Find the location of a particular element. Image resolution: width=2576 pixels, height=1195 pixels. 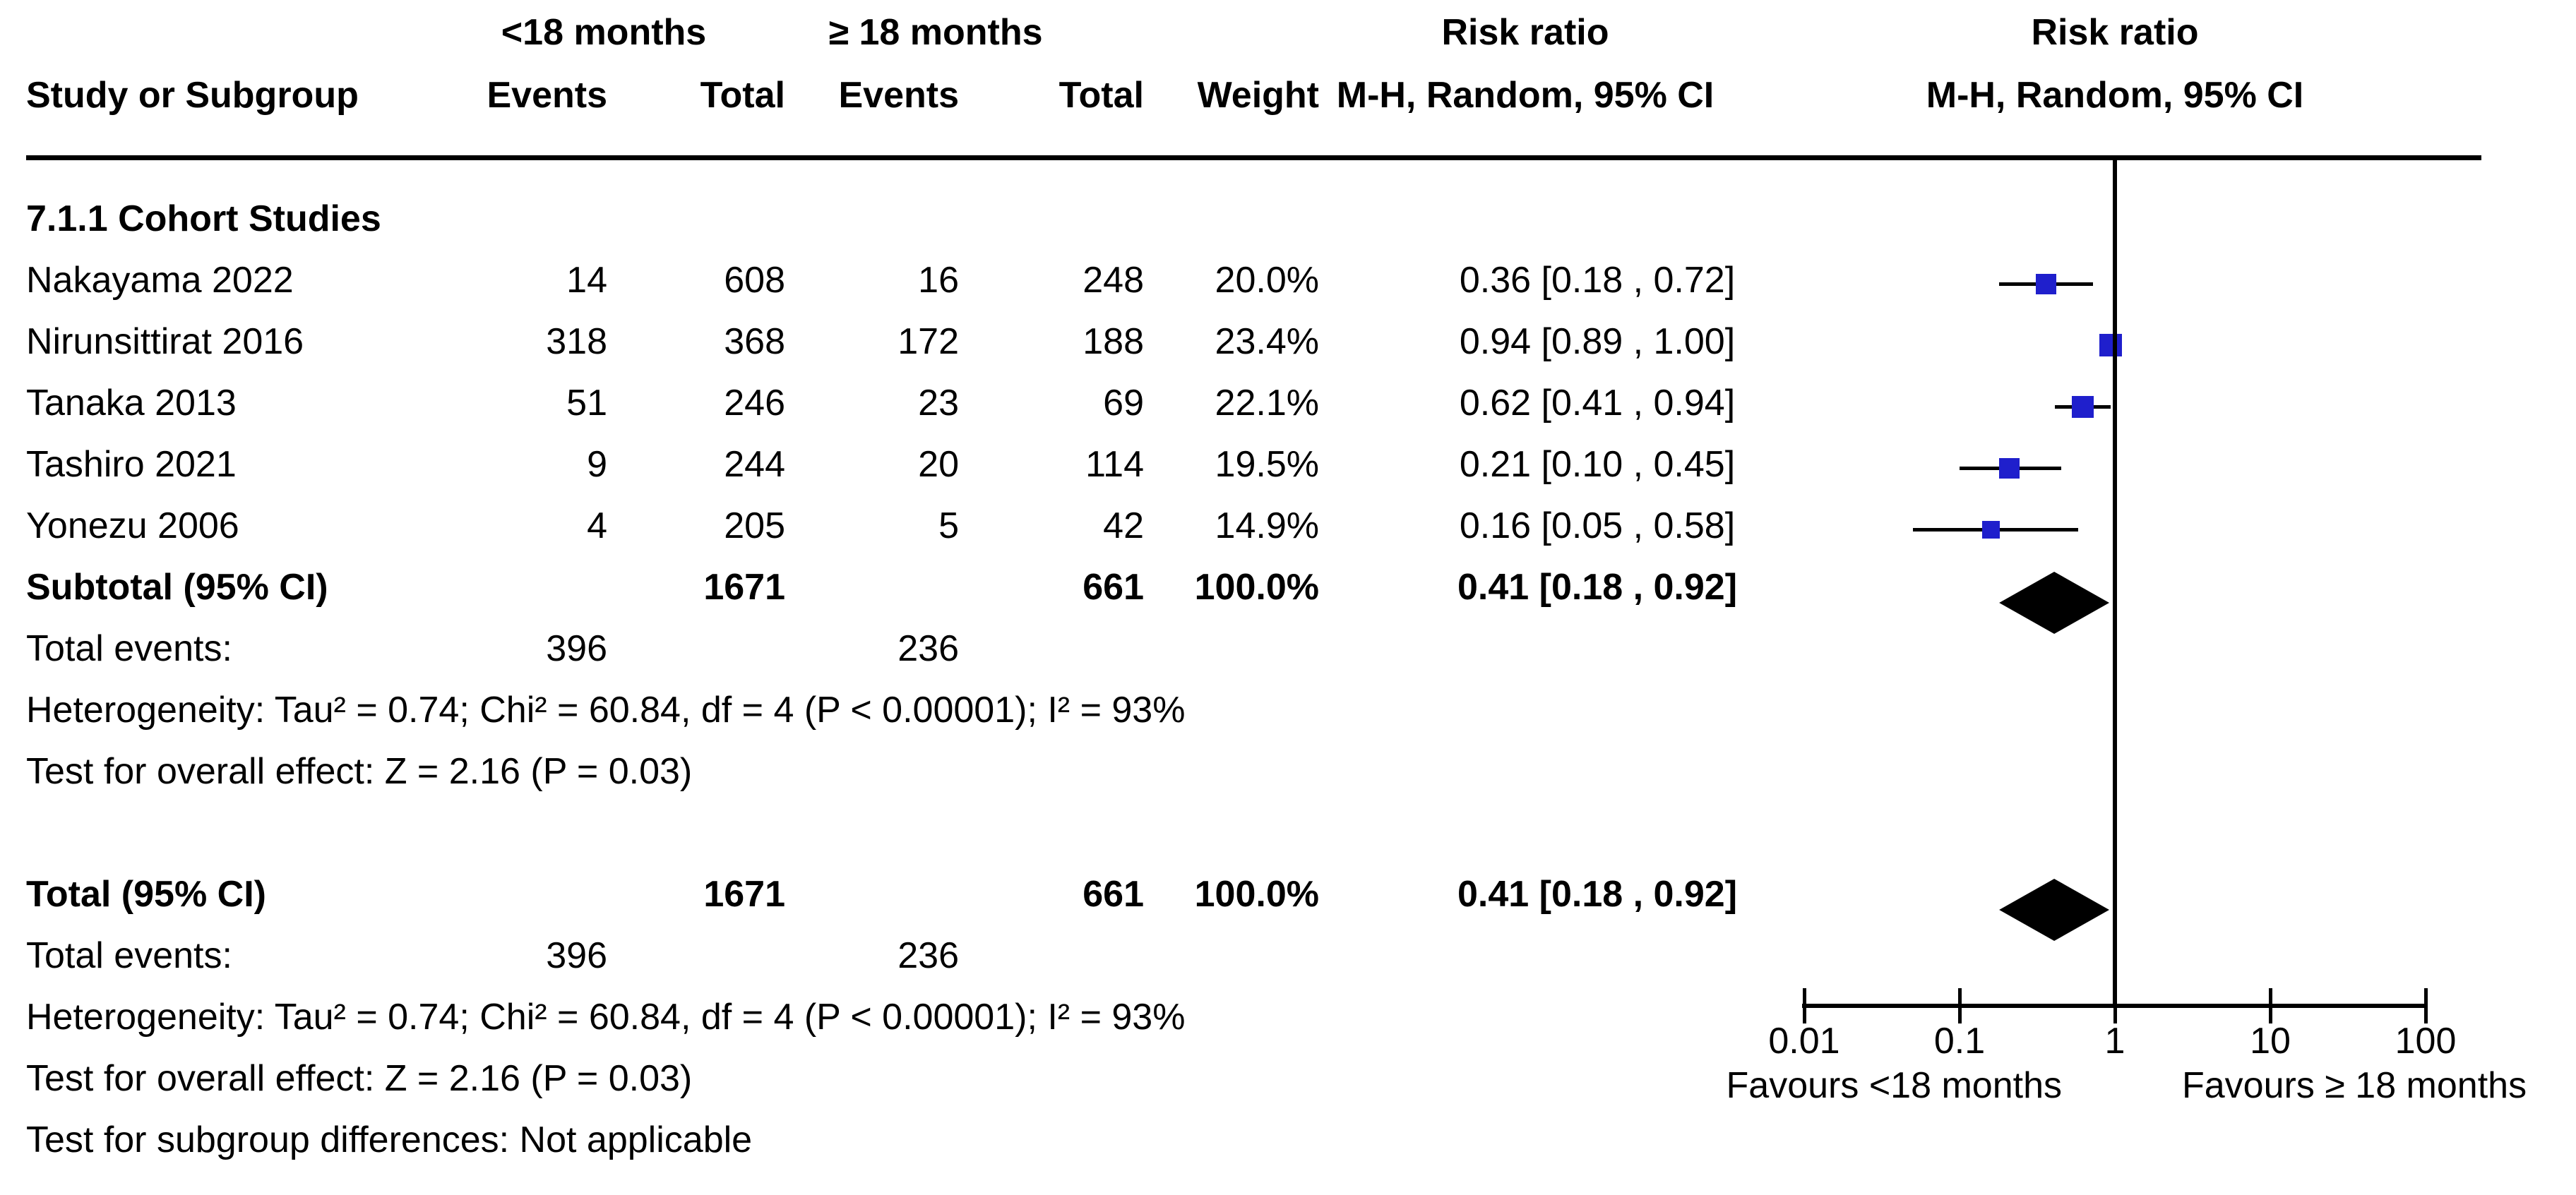

group2-header: ≥ 18 months is located at coordinates (935, 32).